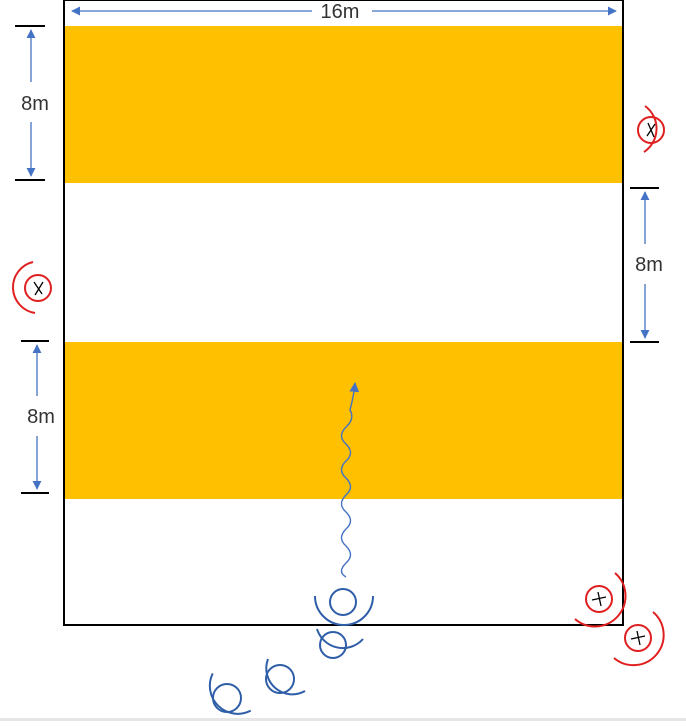 The width and height of the screenshot is (686, 726). Describe the element at coordinates (41, 417) in the screenshot. I see `lower-band-height-label: 8m` at that location.